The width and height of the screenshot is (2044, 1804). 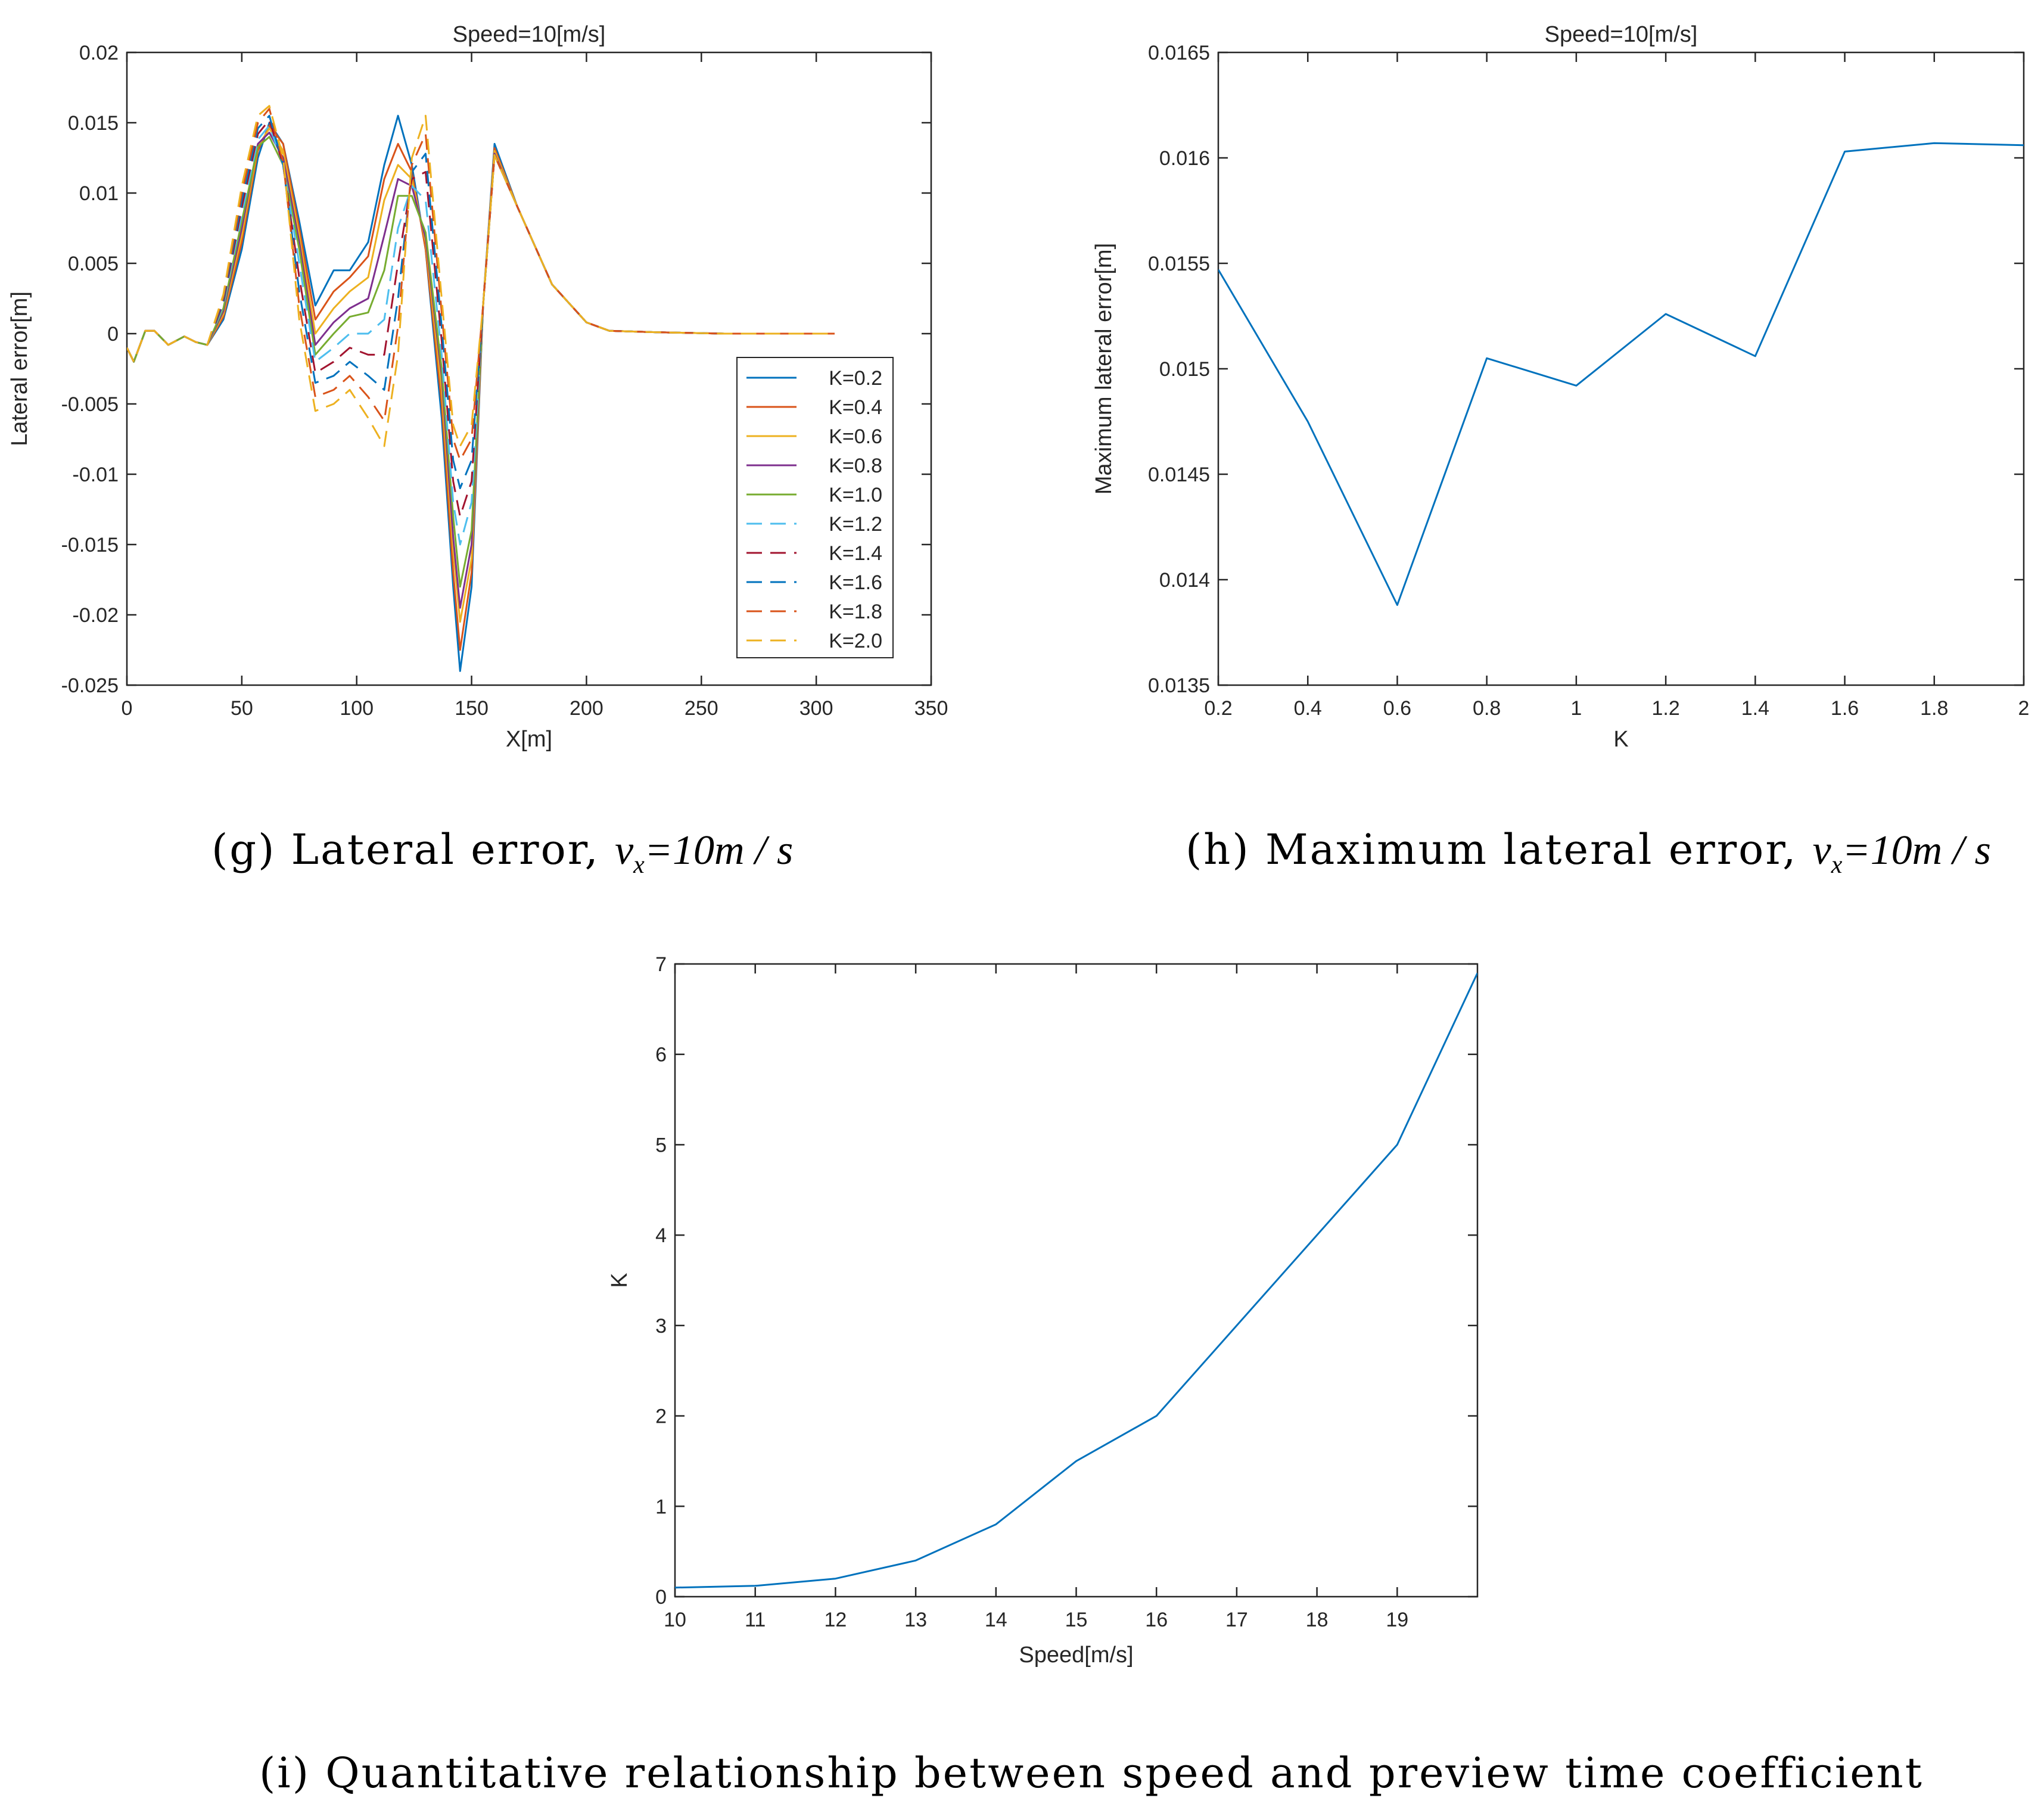 What do you see at coordinates (855, 378) in the screenshot?
I see `legend-label: K=0.2` at bounding box center [855, 378].